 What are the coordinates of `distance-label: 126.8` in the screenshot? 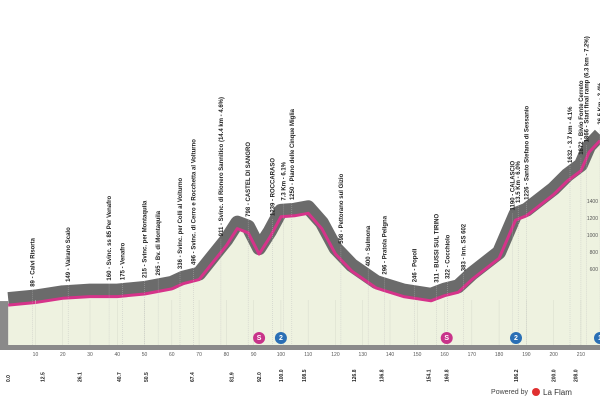 It's located at (355, 375).